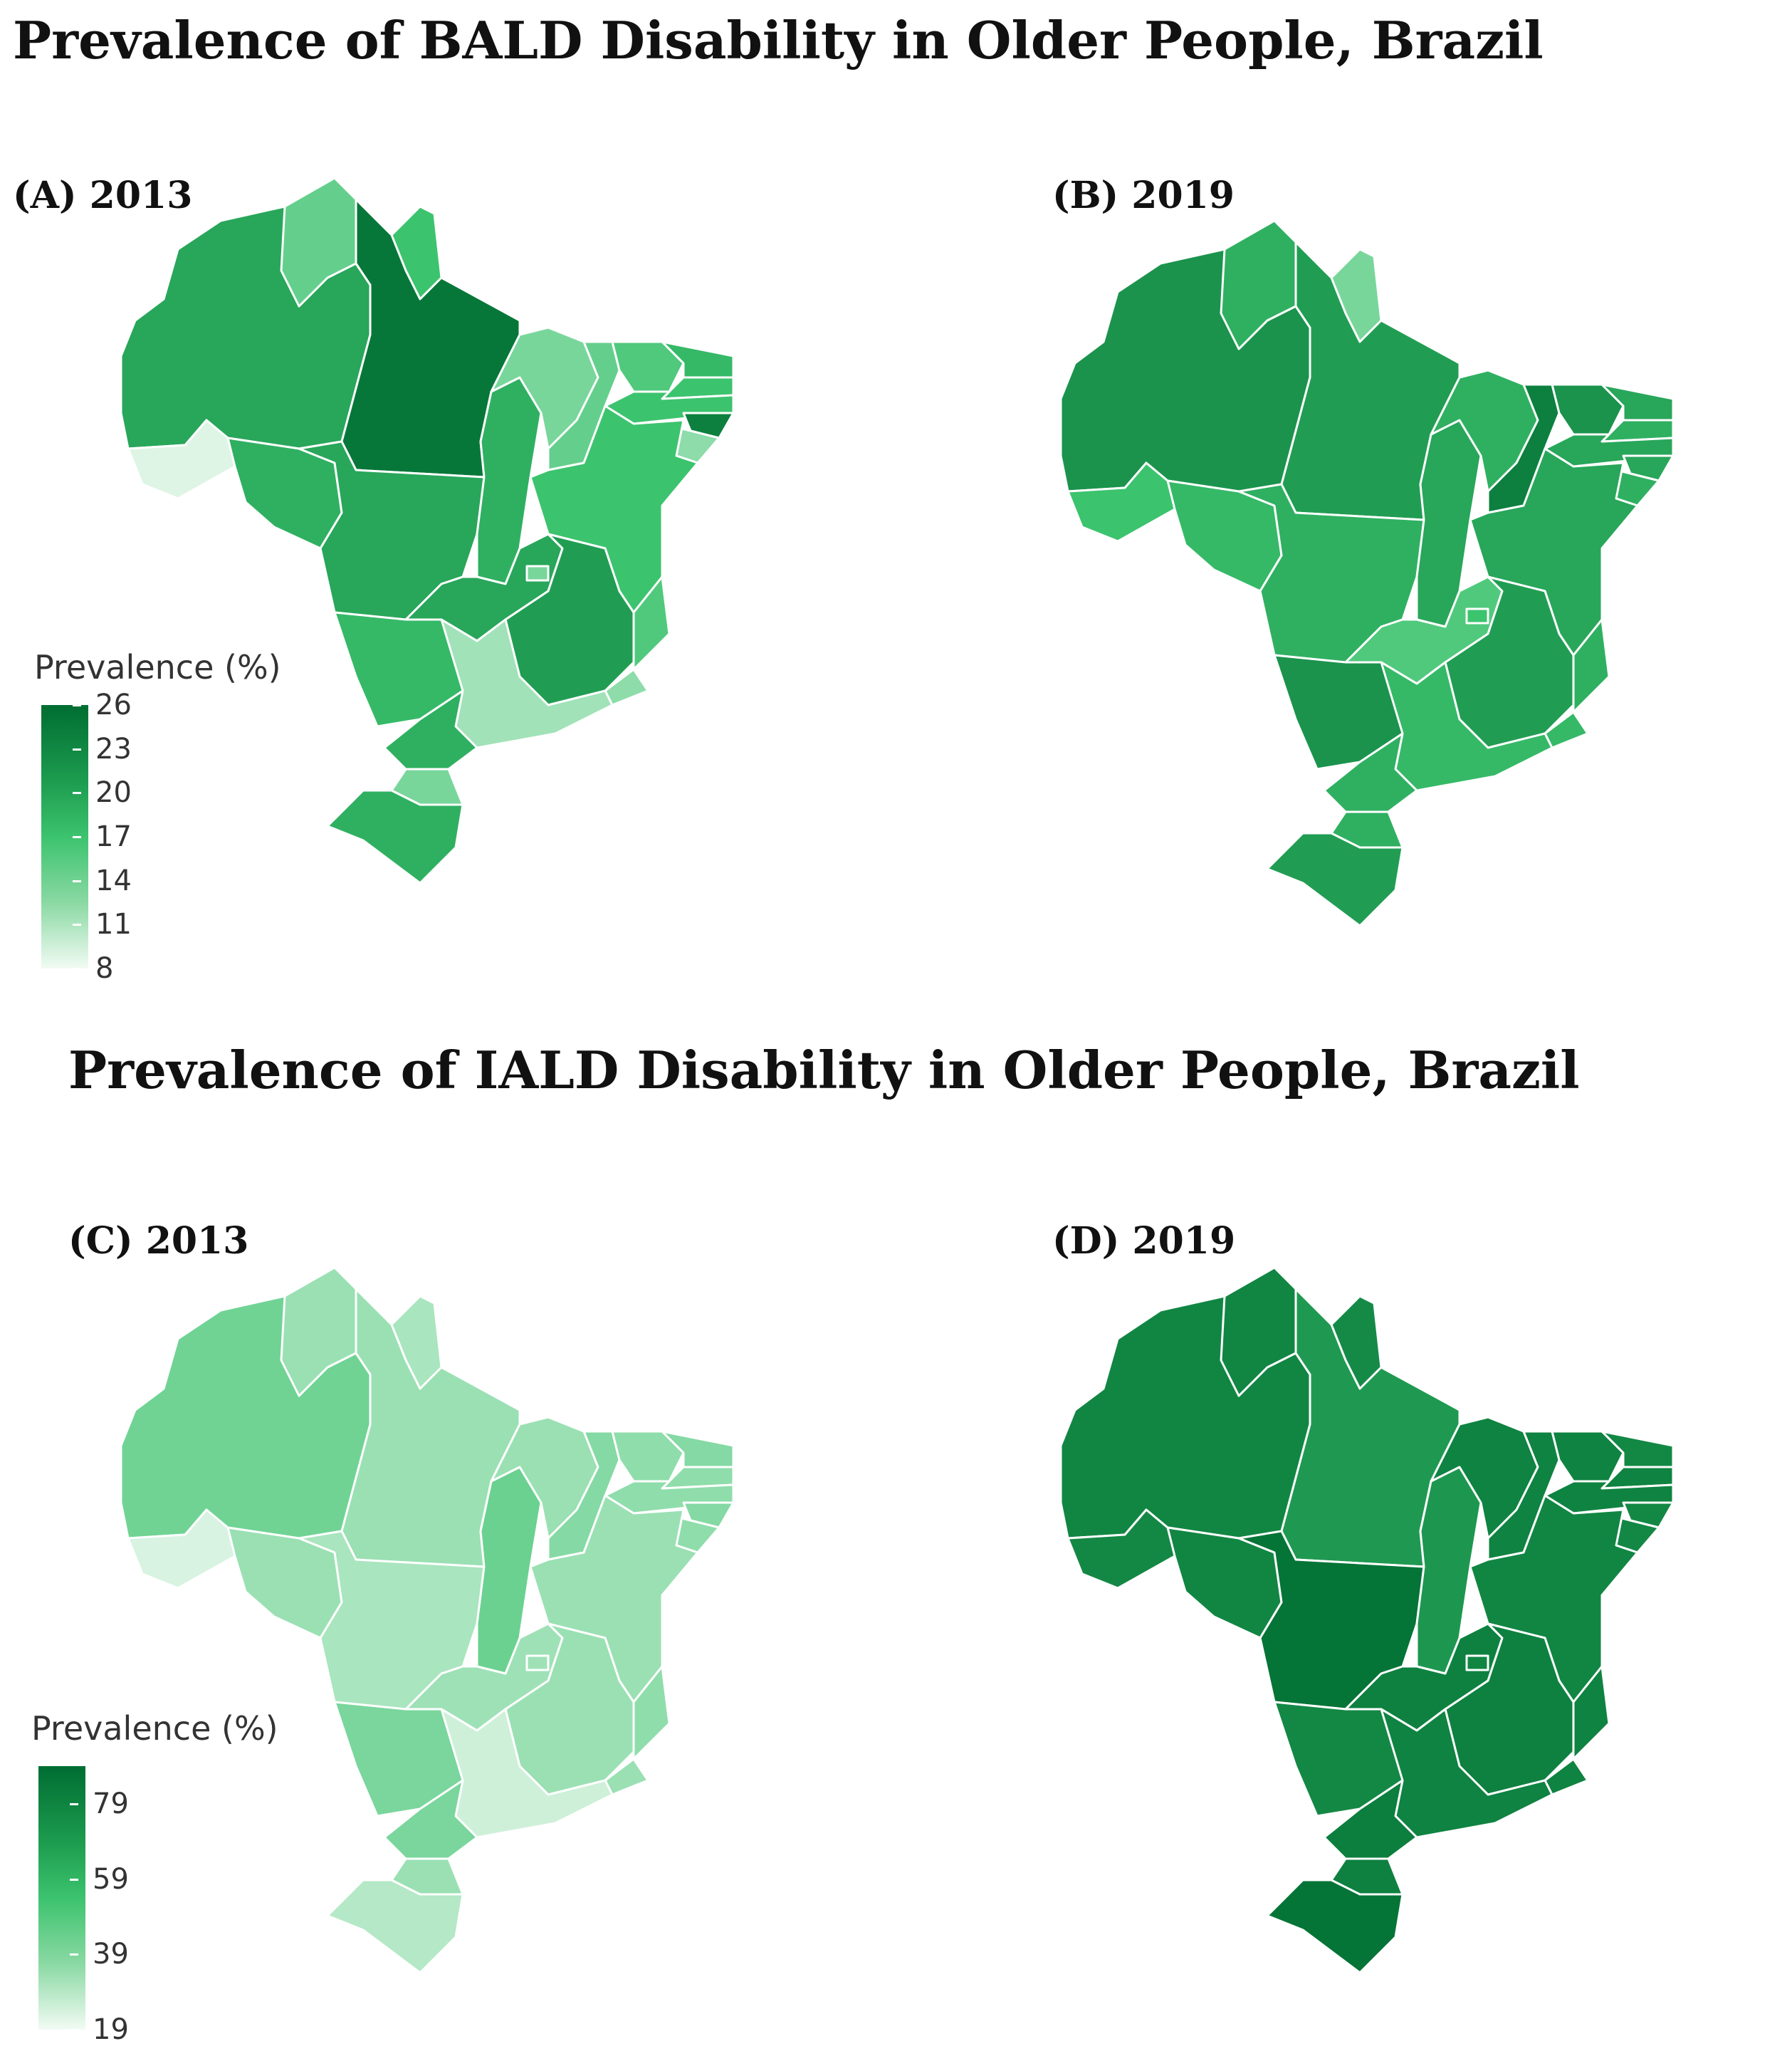 Image resolution: width=1792 pixels, height=2051 pixels. Describe the element at coordinates (169, 815) in the screenshot. I see `legend-bald: Prevalence (%) 26 23 20 17 14 11 8` at that location.